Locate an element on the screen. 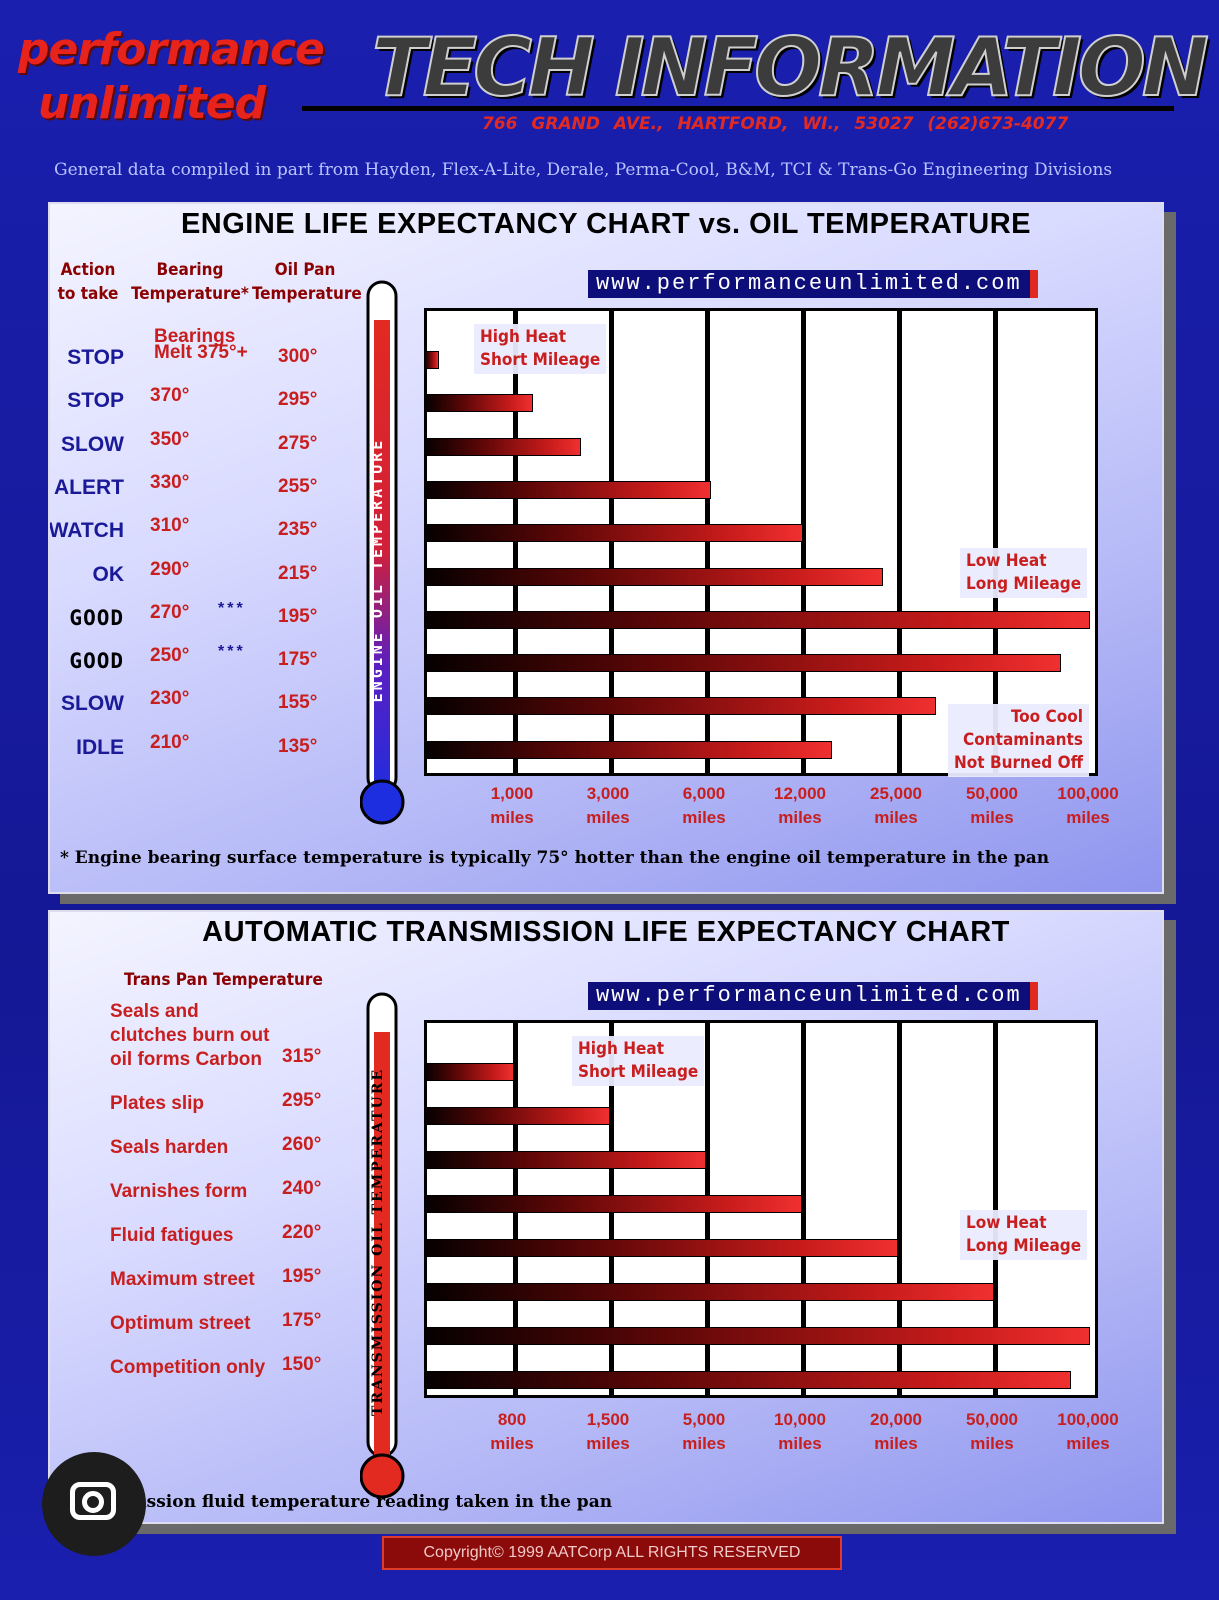 This screenshot has width=1219, height=1600. row-bearing-temp: 370° is located at coordinates (170, 396).